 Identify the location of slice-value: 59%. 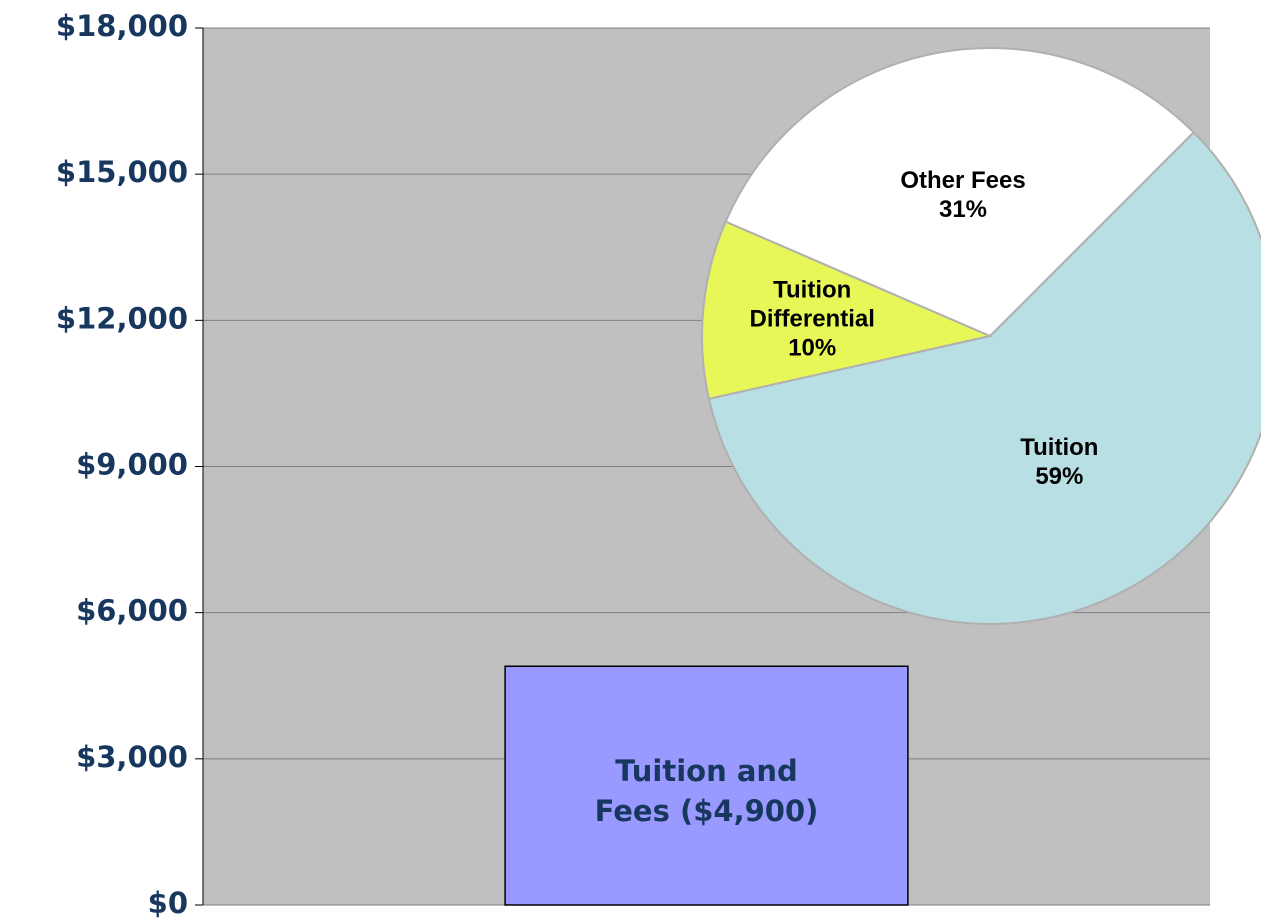
(1059, 477).